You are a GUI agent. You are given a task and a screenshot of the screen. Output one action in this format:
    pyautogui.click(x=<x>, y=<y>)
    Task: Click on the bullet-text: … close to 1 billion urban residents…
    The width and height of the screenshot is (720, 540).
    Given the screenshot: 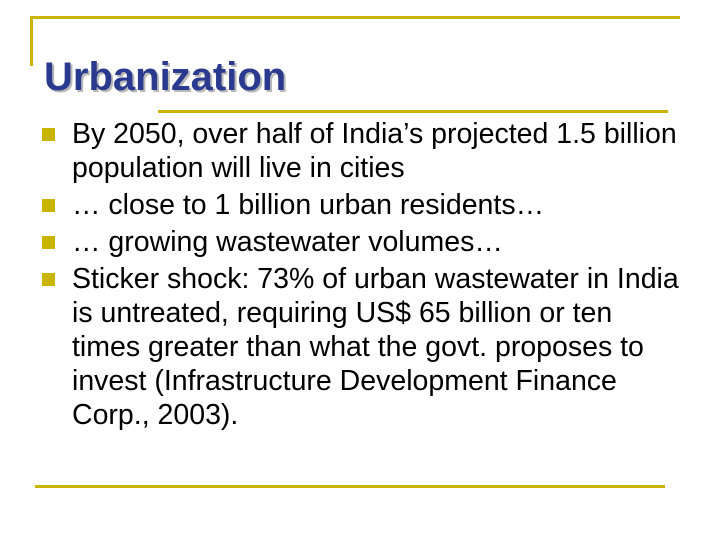 What is the action you would take?
    pyautogui.click(x=308, y=205)
    